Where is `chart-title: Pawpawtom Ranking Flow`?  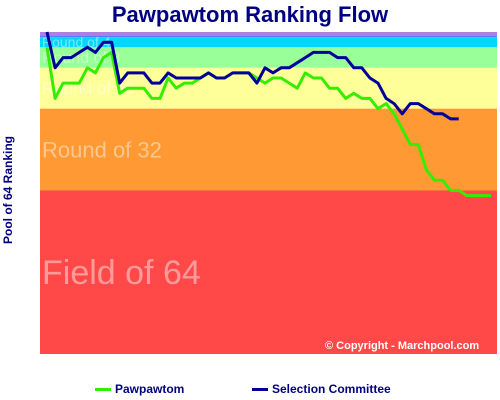
chart-title: Pawpawtom Ranking Flow is located at coordinates (250, 14).